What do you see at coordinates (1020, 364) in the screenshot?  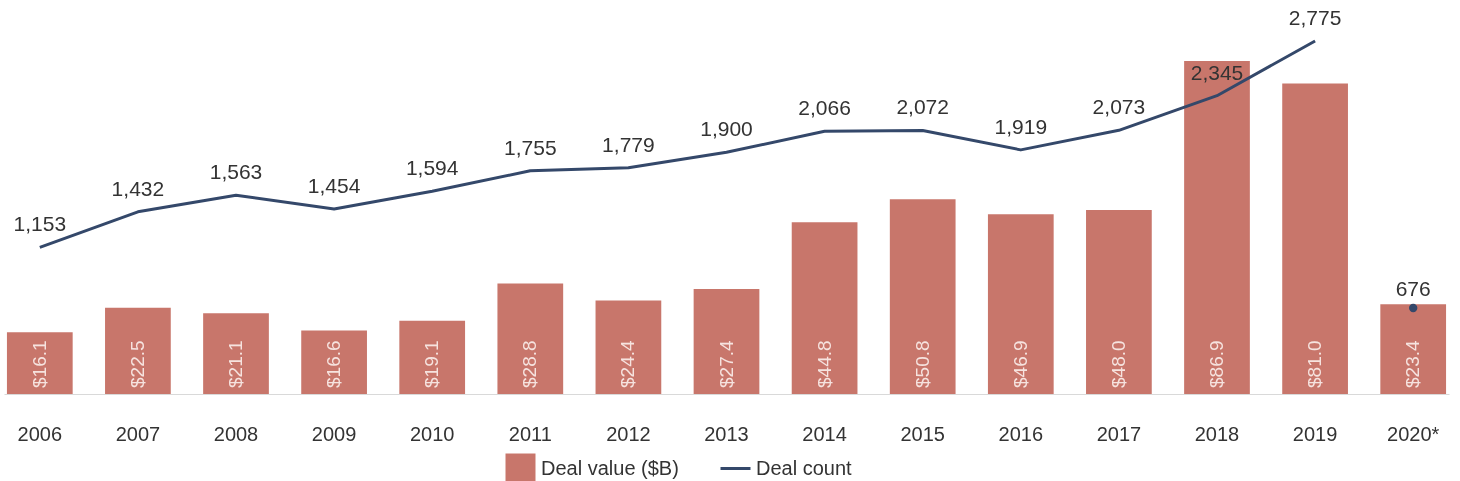 I see `data-label: $46.9` at bounding box center [1020, 364].